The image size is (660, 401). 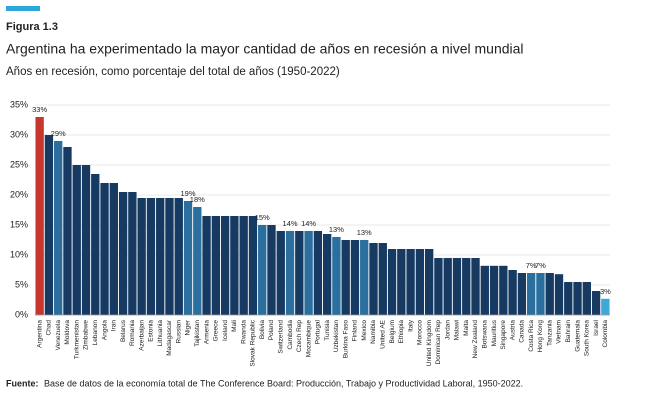 I want to click on x-tick-label: South Korea, so click(x=587, y=338).